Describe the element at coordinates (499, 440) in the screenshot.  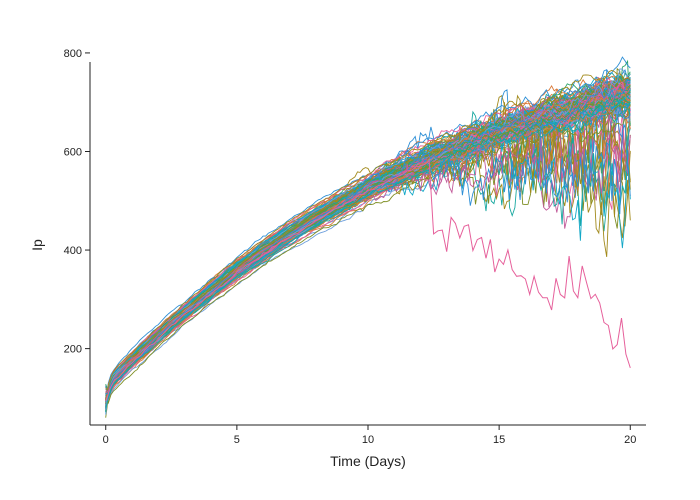
I see `x-tick-label: 15` at that location.